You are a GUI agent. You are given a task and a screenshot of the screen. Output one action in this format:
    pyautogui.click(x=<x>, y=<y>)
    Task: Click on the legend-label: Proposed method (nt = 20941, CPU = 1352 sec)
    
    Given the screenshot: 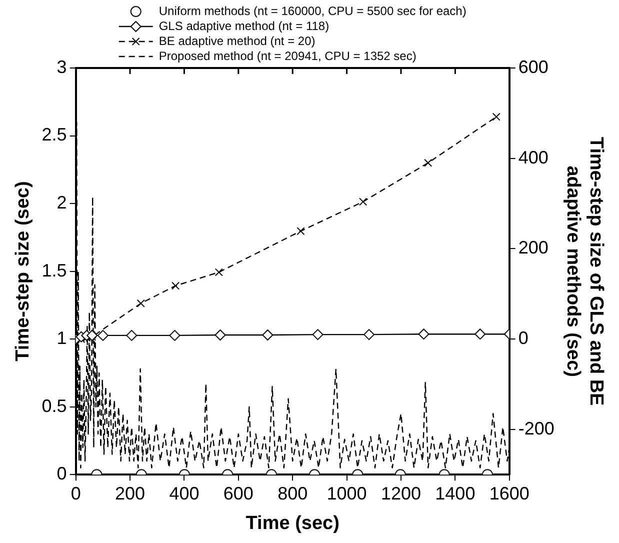 What is the action you would take?
    pyautogui.click(x=287, y=55)
    